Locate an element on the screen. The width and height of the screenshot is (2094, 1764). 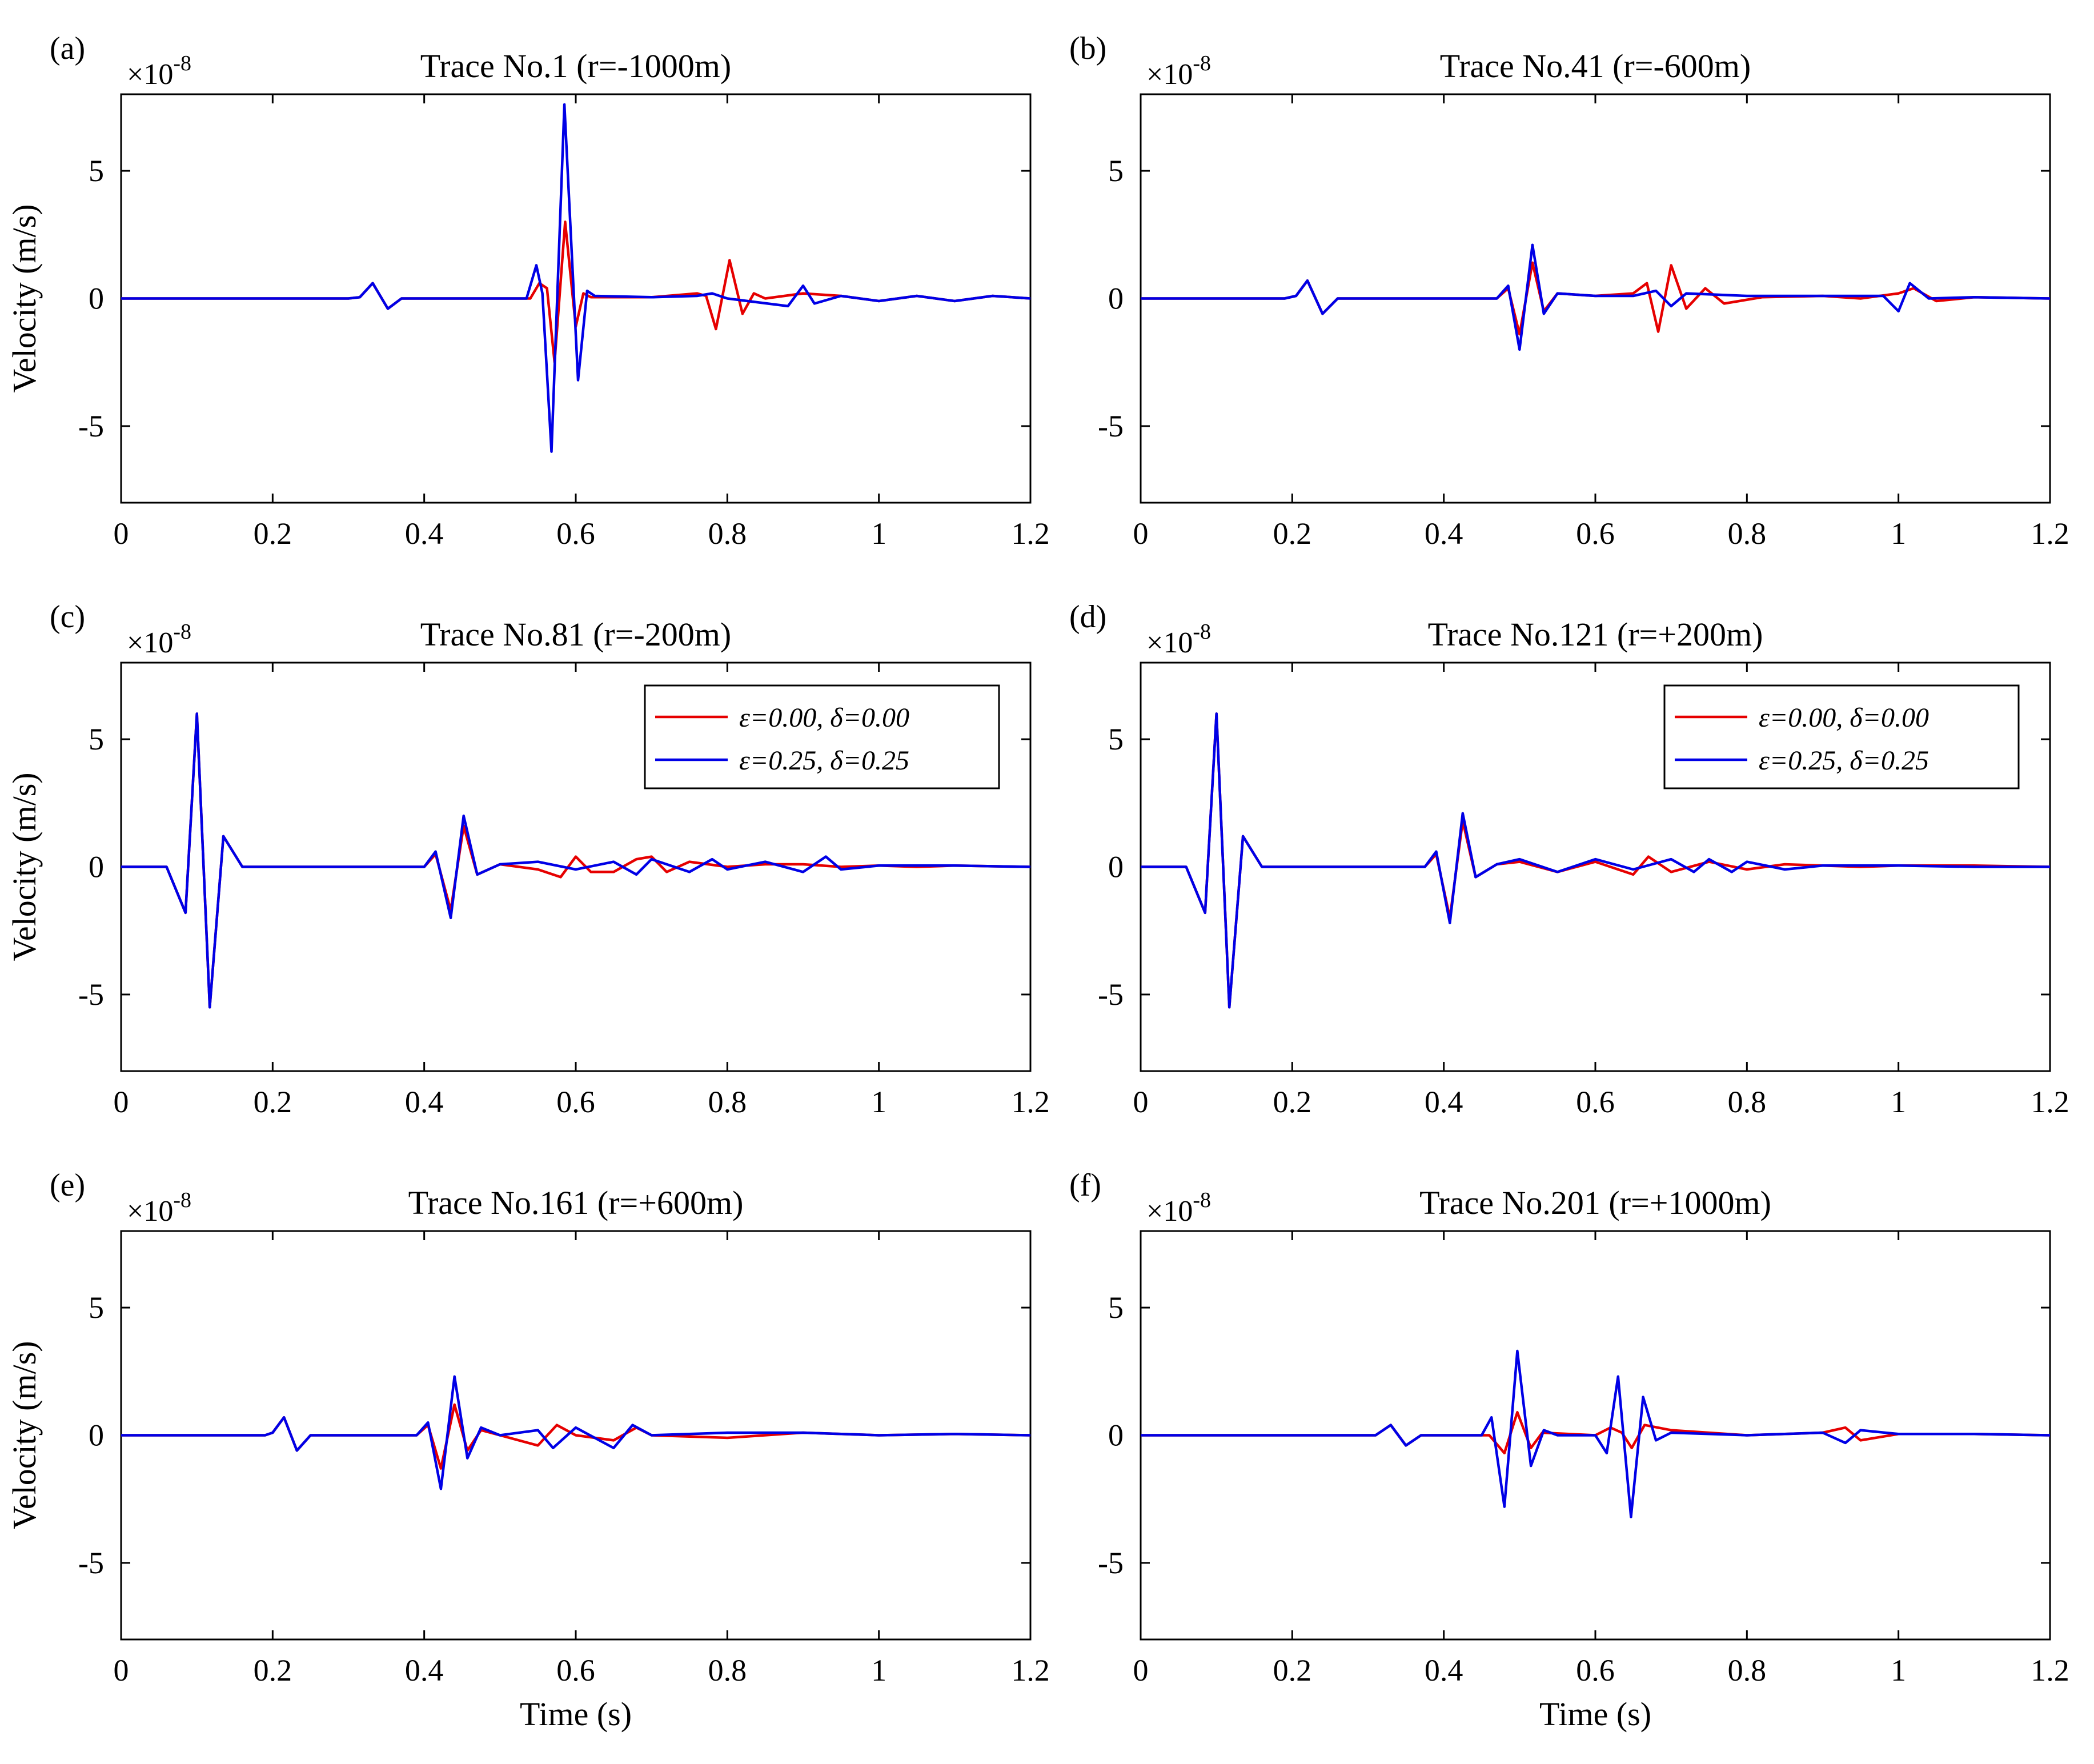
panel-title: Trace No.201 (r=+1000m) is located at coordinates (1595, 1203).